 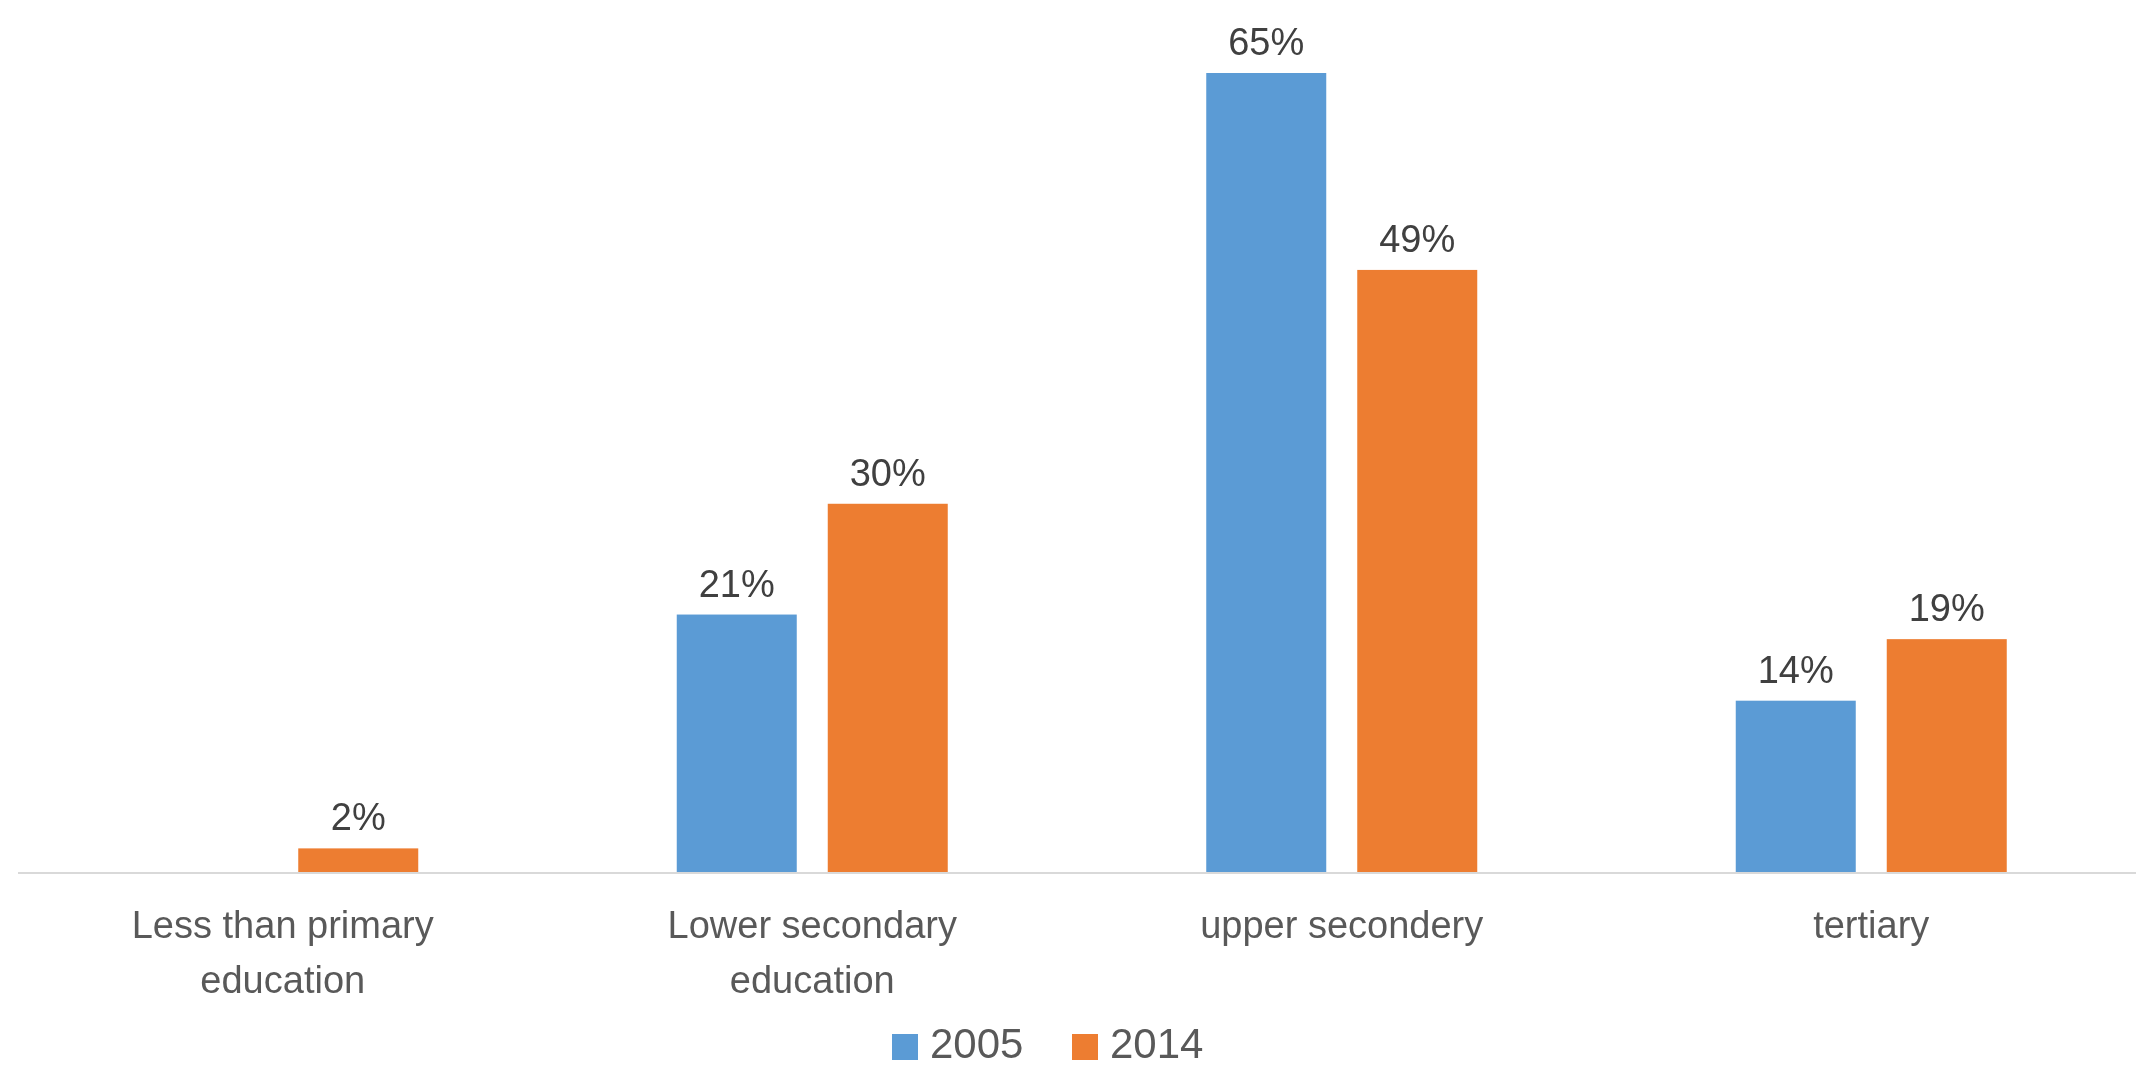 I want to click on data-label: 2%, so click(x=358, y=817).